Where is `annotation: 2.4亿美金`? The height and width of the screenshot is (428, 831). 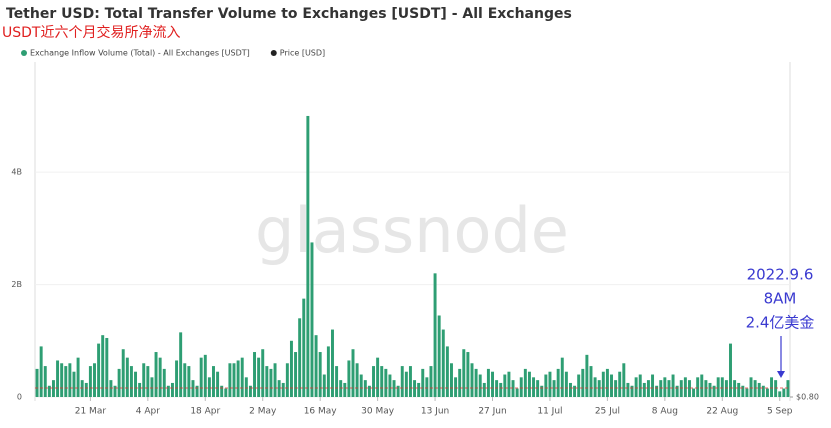
annotation: 2.4亿美金 is located at coordinates (780, 323).